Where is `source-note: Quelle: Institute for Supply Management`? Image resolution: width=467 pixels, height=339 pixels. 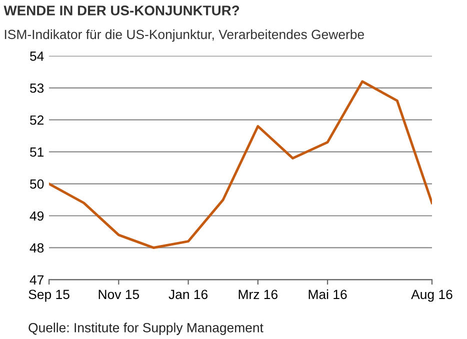
source-note: Quelle: Institute for Supply Management is located at coordinates (146, 328).